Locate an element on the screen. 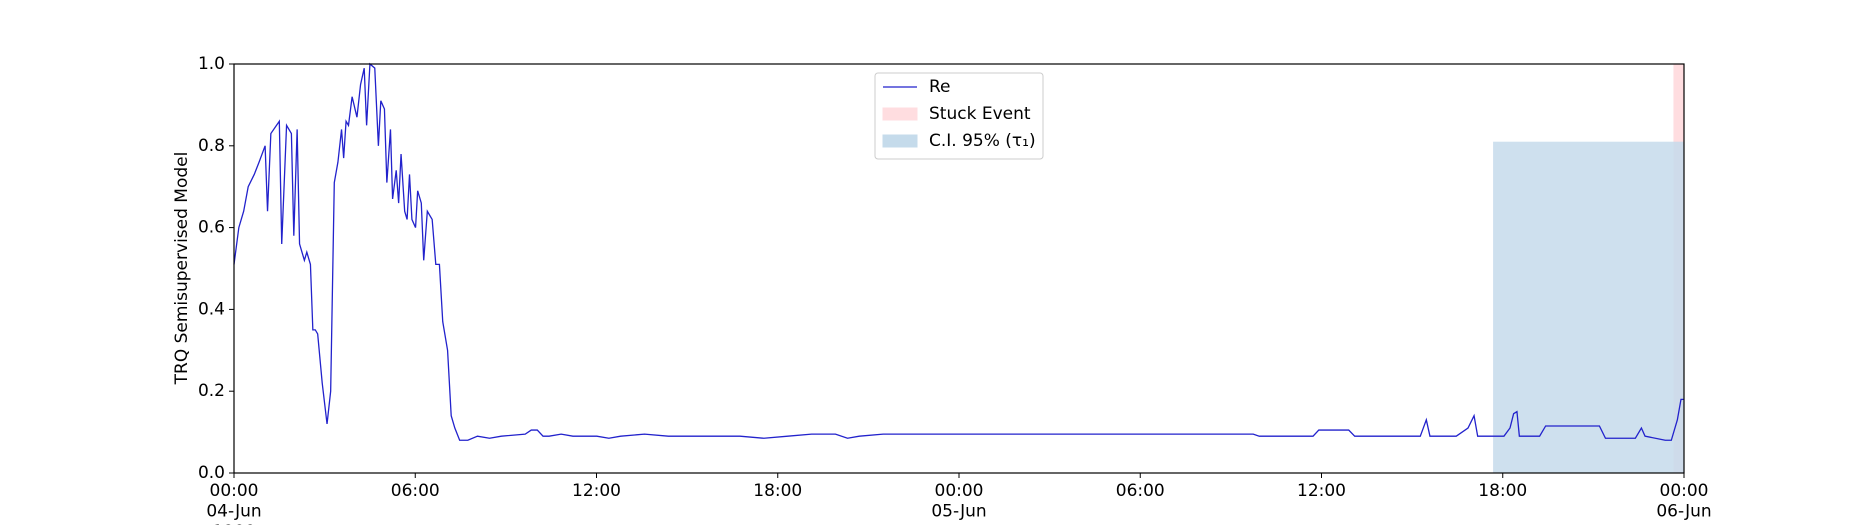  legend-label: Stuck Event is located at coordinates (980, 114).